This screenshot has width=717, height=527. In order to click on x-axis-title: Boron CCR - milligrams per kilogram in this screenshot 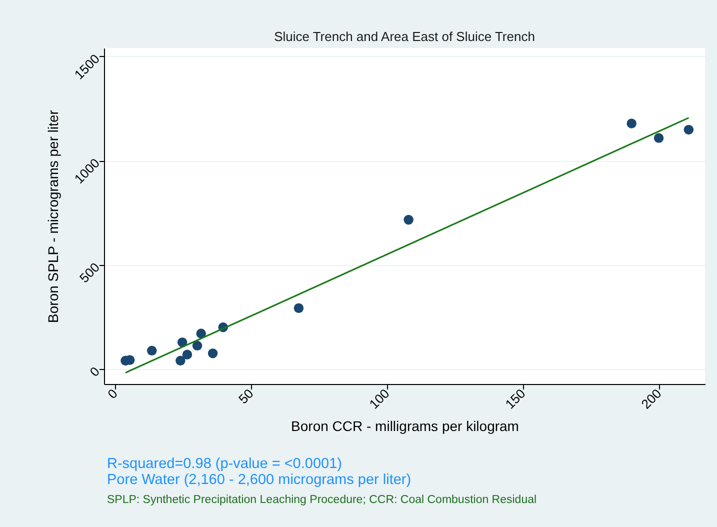, I will do `click(405, 426)`.